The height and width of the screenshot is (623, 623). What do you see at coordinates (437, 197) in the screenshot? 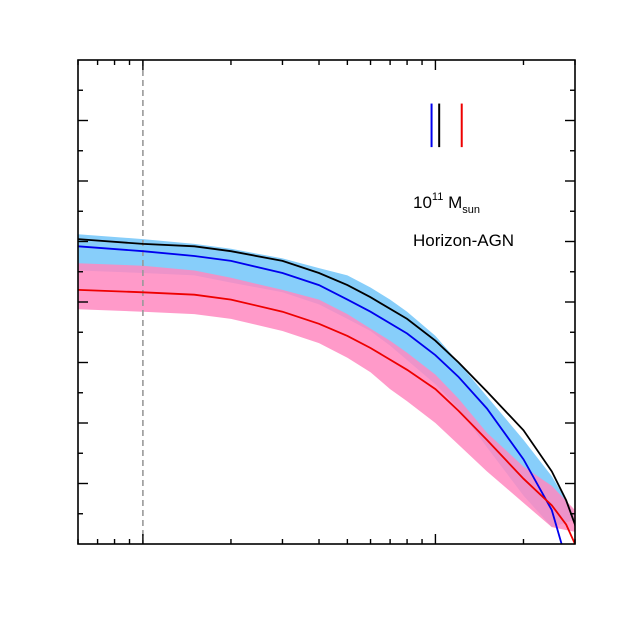
I see `annotation-mass-exponent: 11` at bounding box center [437, 197].